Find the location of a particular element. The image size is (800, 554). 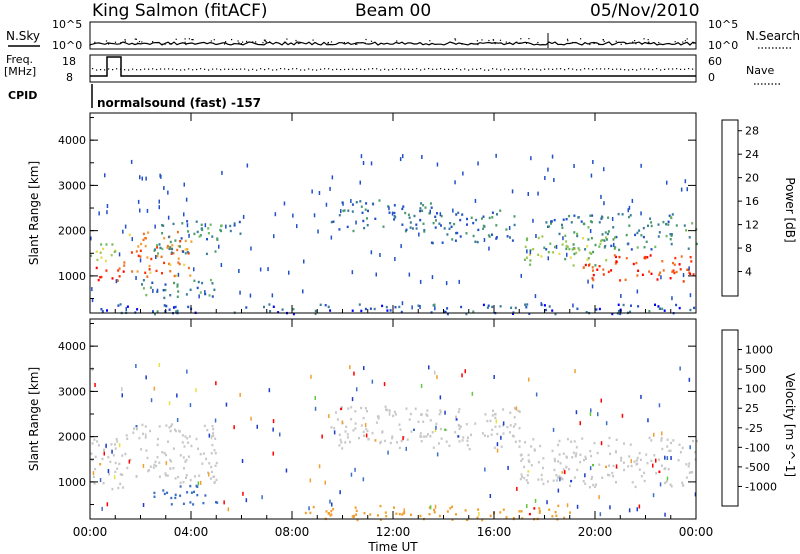

power-y-axis-label: Slant Range [km] is located at coordinates (34, 213).